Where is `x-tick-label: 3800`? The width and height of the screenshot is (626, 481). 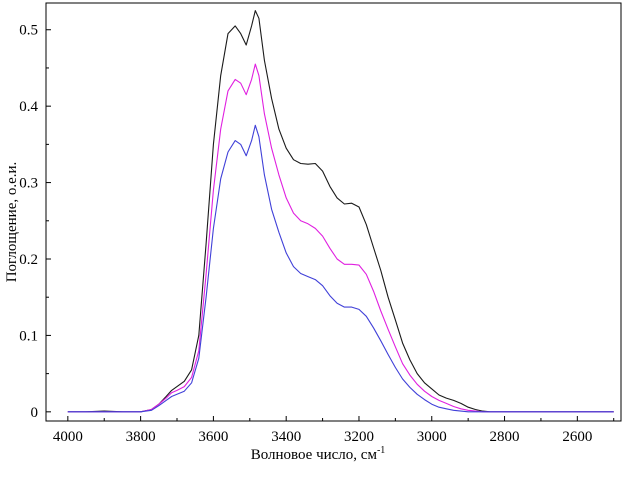
x-tick-label: 3800 is located at coordinates (141, 437).